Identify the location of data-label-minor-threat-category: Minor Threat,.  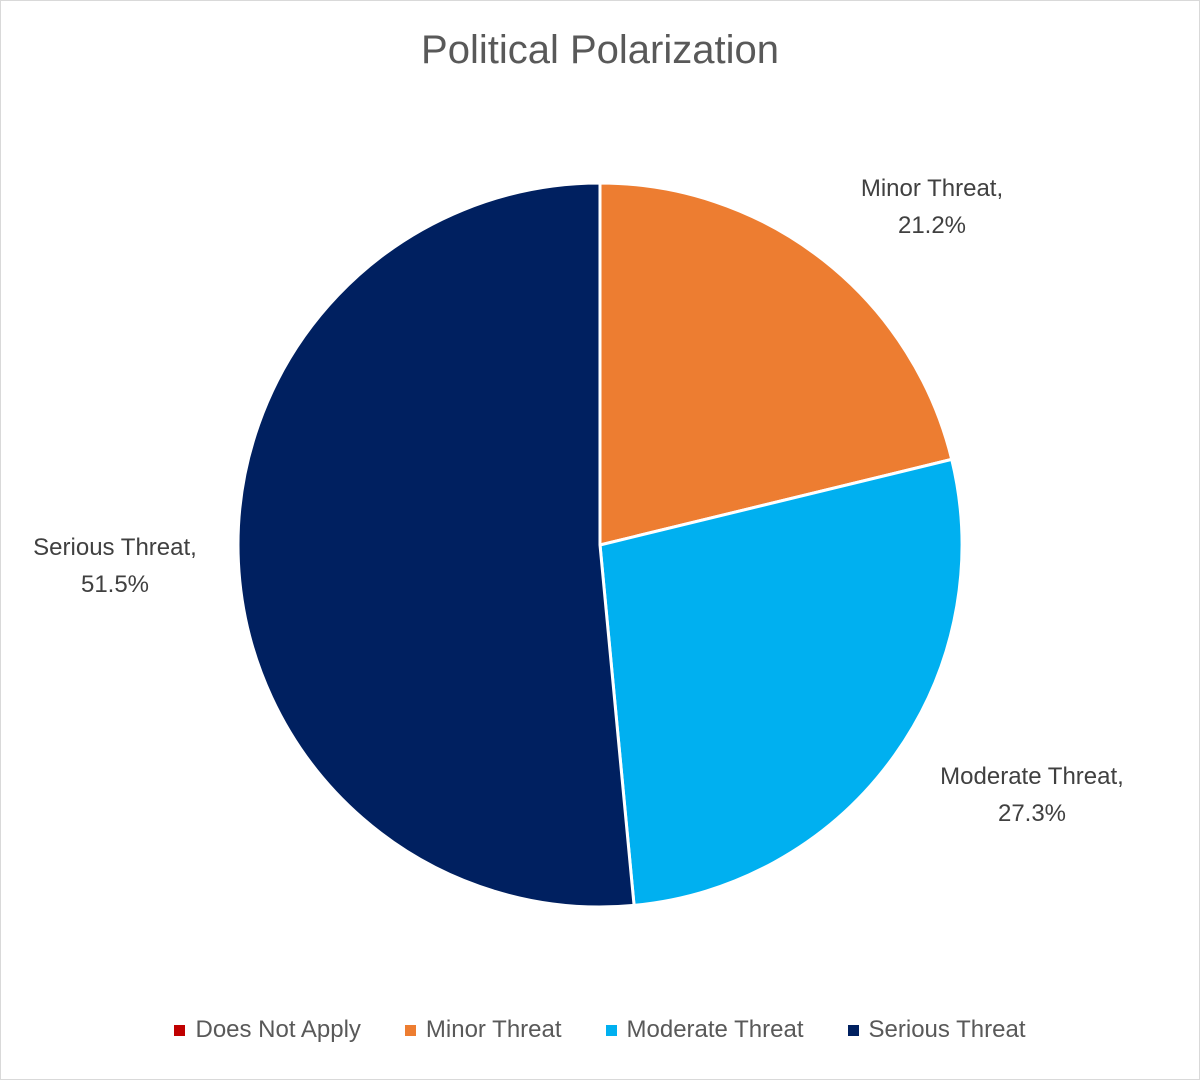
(932, 188).